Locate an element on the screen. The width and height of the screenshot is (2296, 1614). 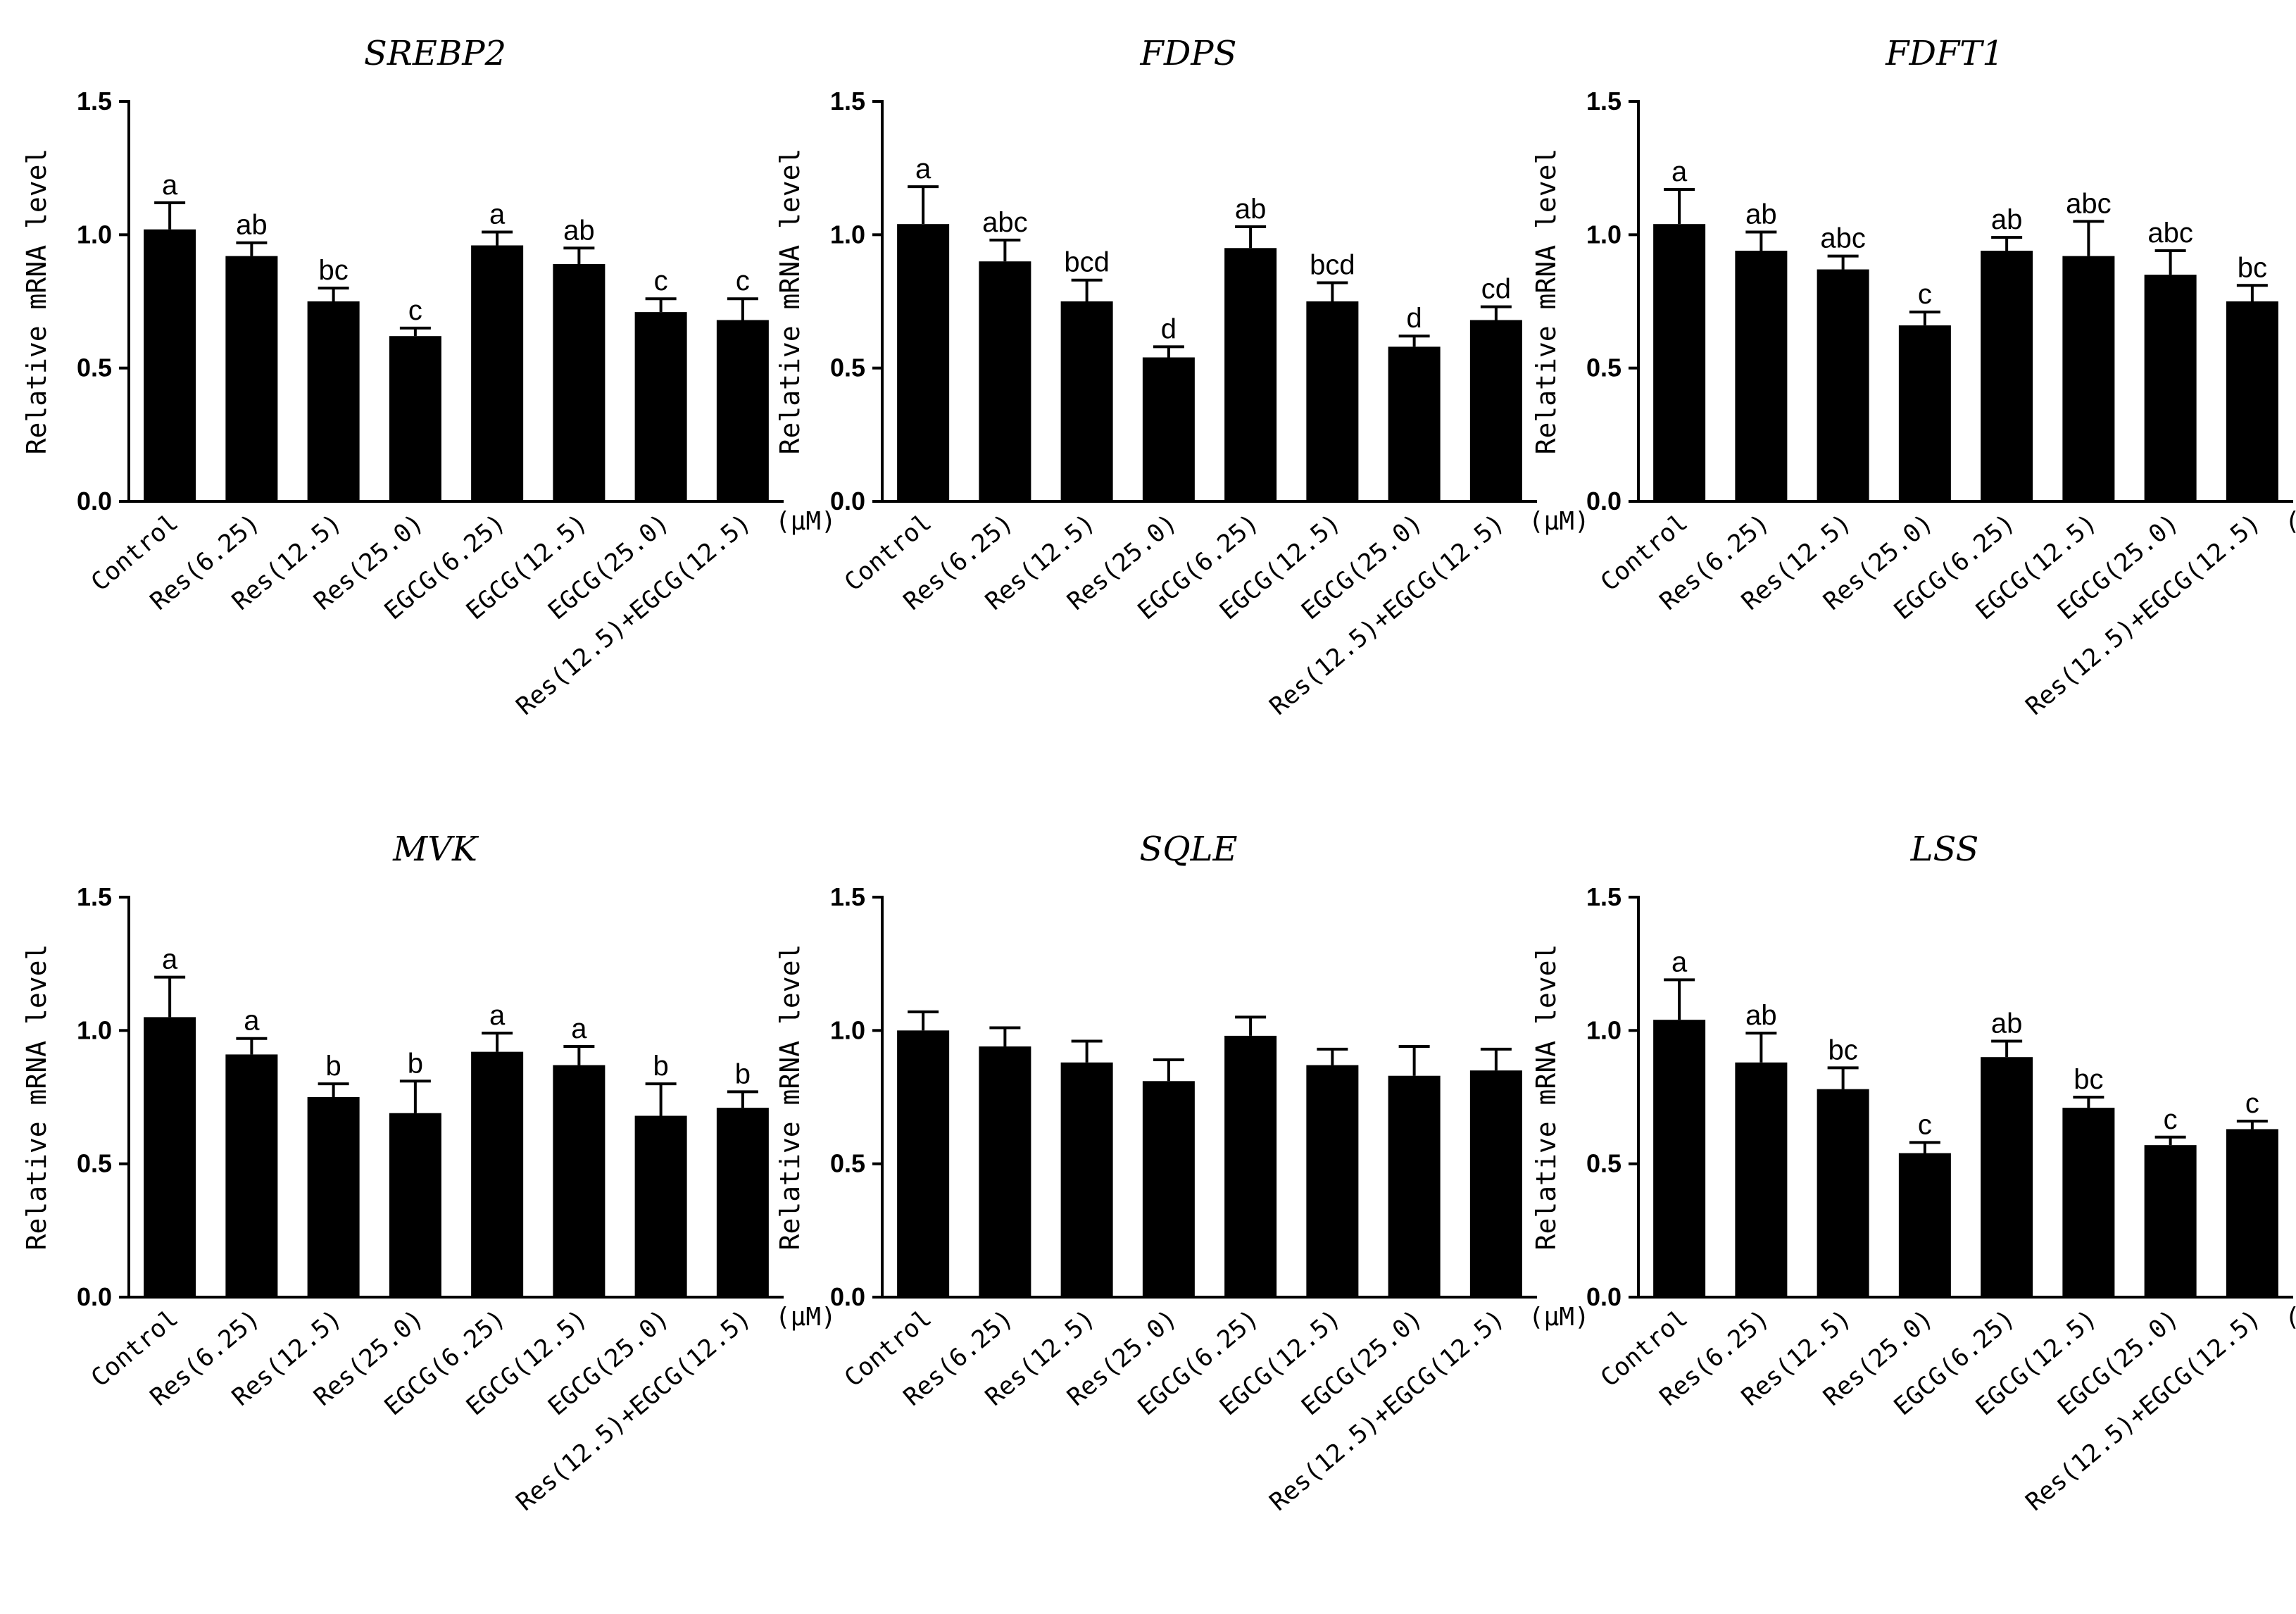
chart-title: SREBP2 is located at coordinates (435, 53).